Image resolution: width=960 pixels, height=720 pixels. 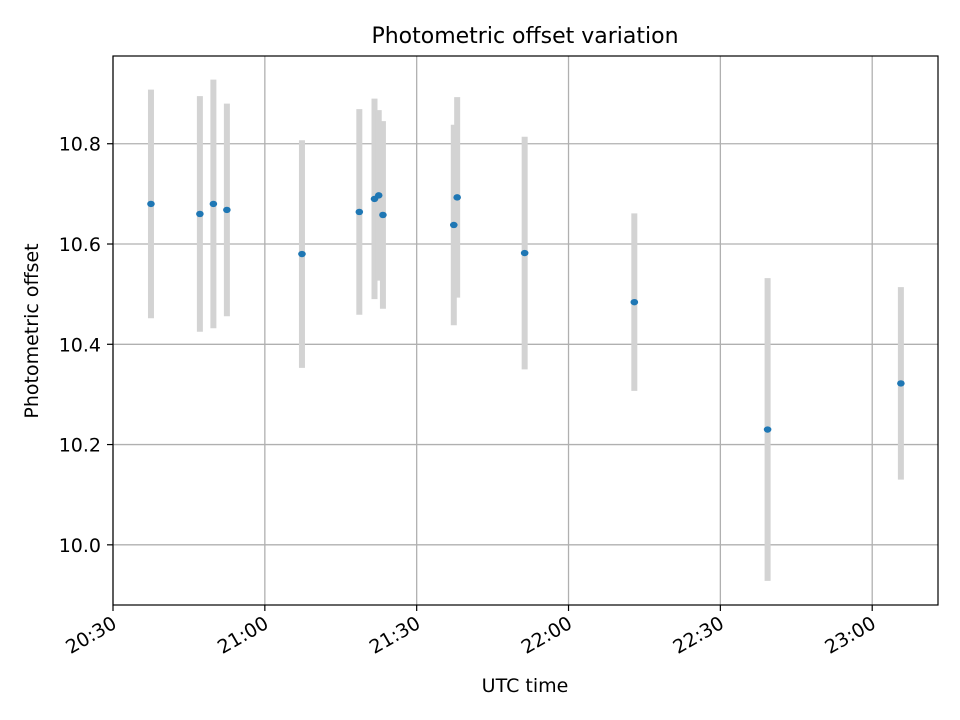 What do you see at coordinates (525, 686) in the screenshot?
I see `x-axis-label: UTC time` at bounding box center [525, 686].